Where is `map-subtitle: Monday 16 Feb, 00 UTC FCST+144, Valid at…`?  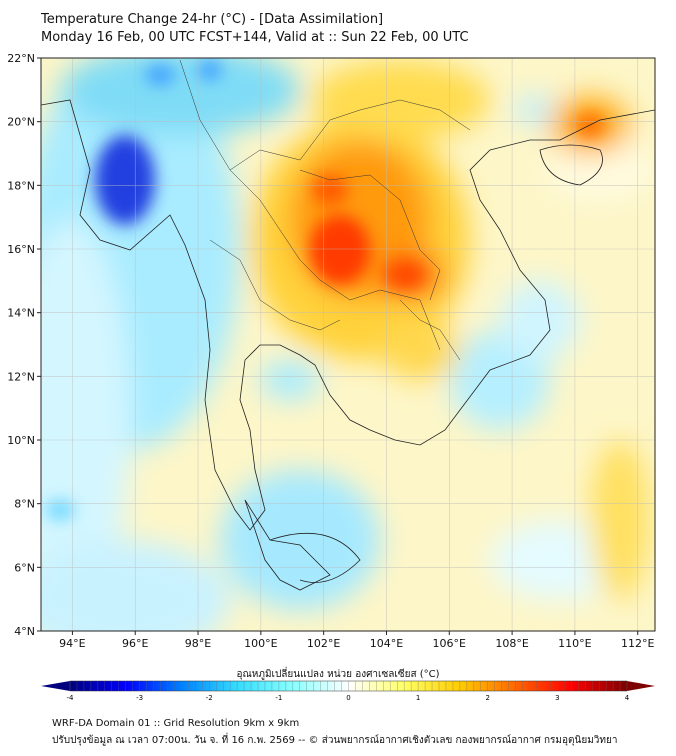
map-subtitle: Monday 16 Feb, 00 UTC FCST+144, Valid at… is located at coordinates (255, 37).